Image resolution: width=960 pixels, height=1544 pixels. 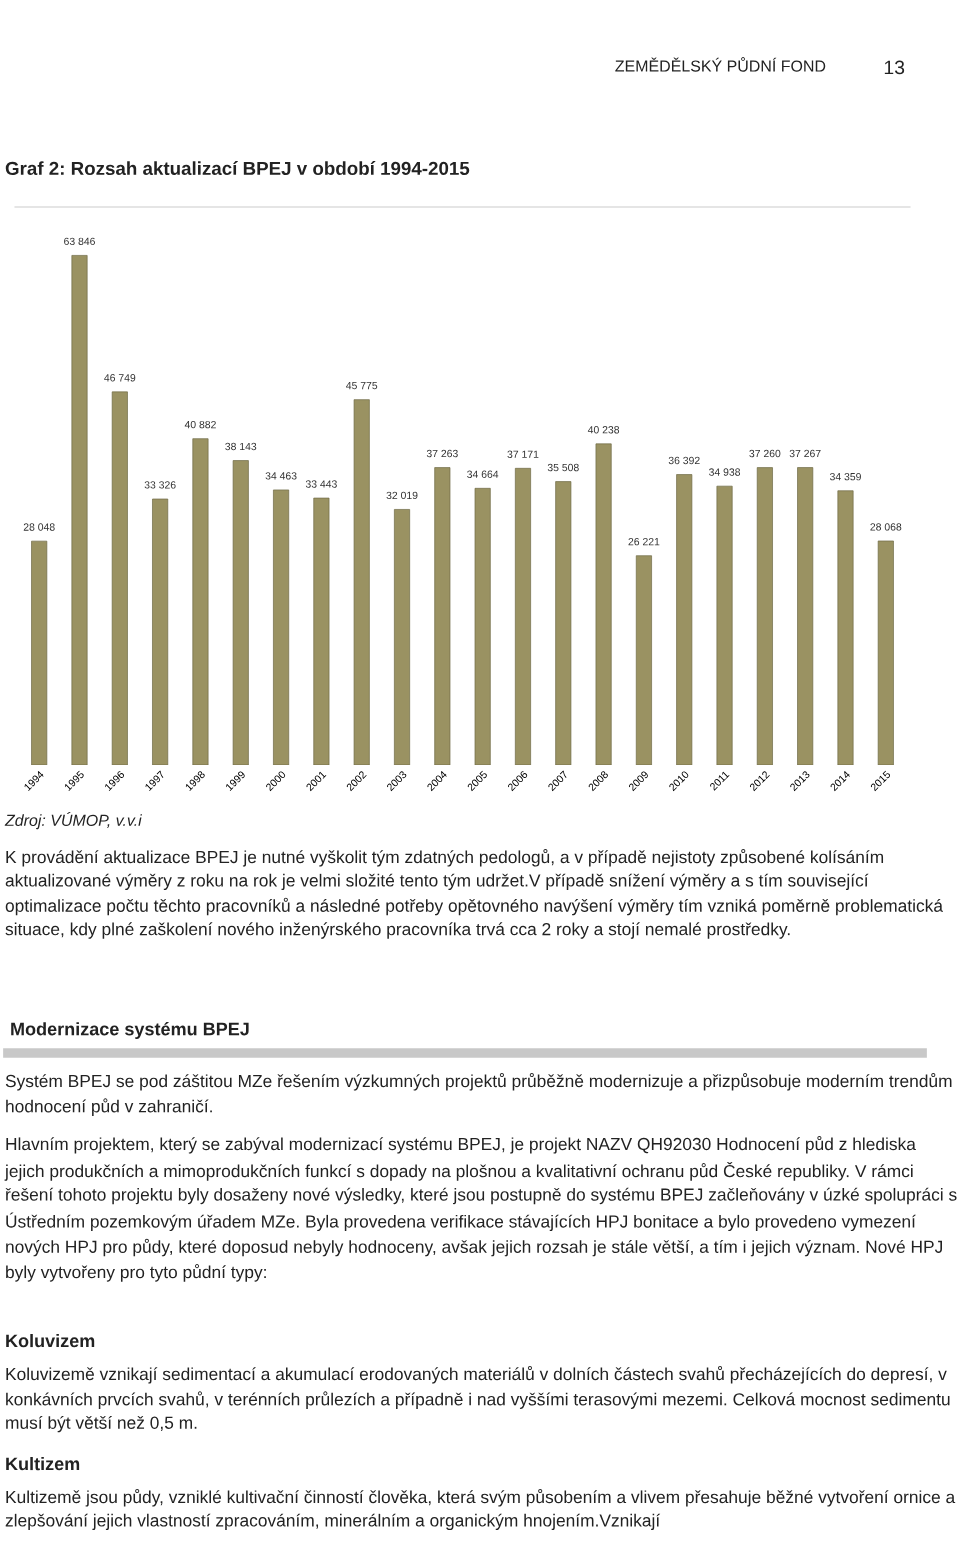 I want to click on data-label: 36 392, so click(x=684, y=460).